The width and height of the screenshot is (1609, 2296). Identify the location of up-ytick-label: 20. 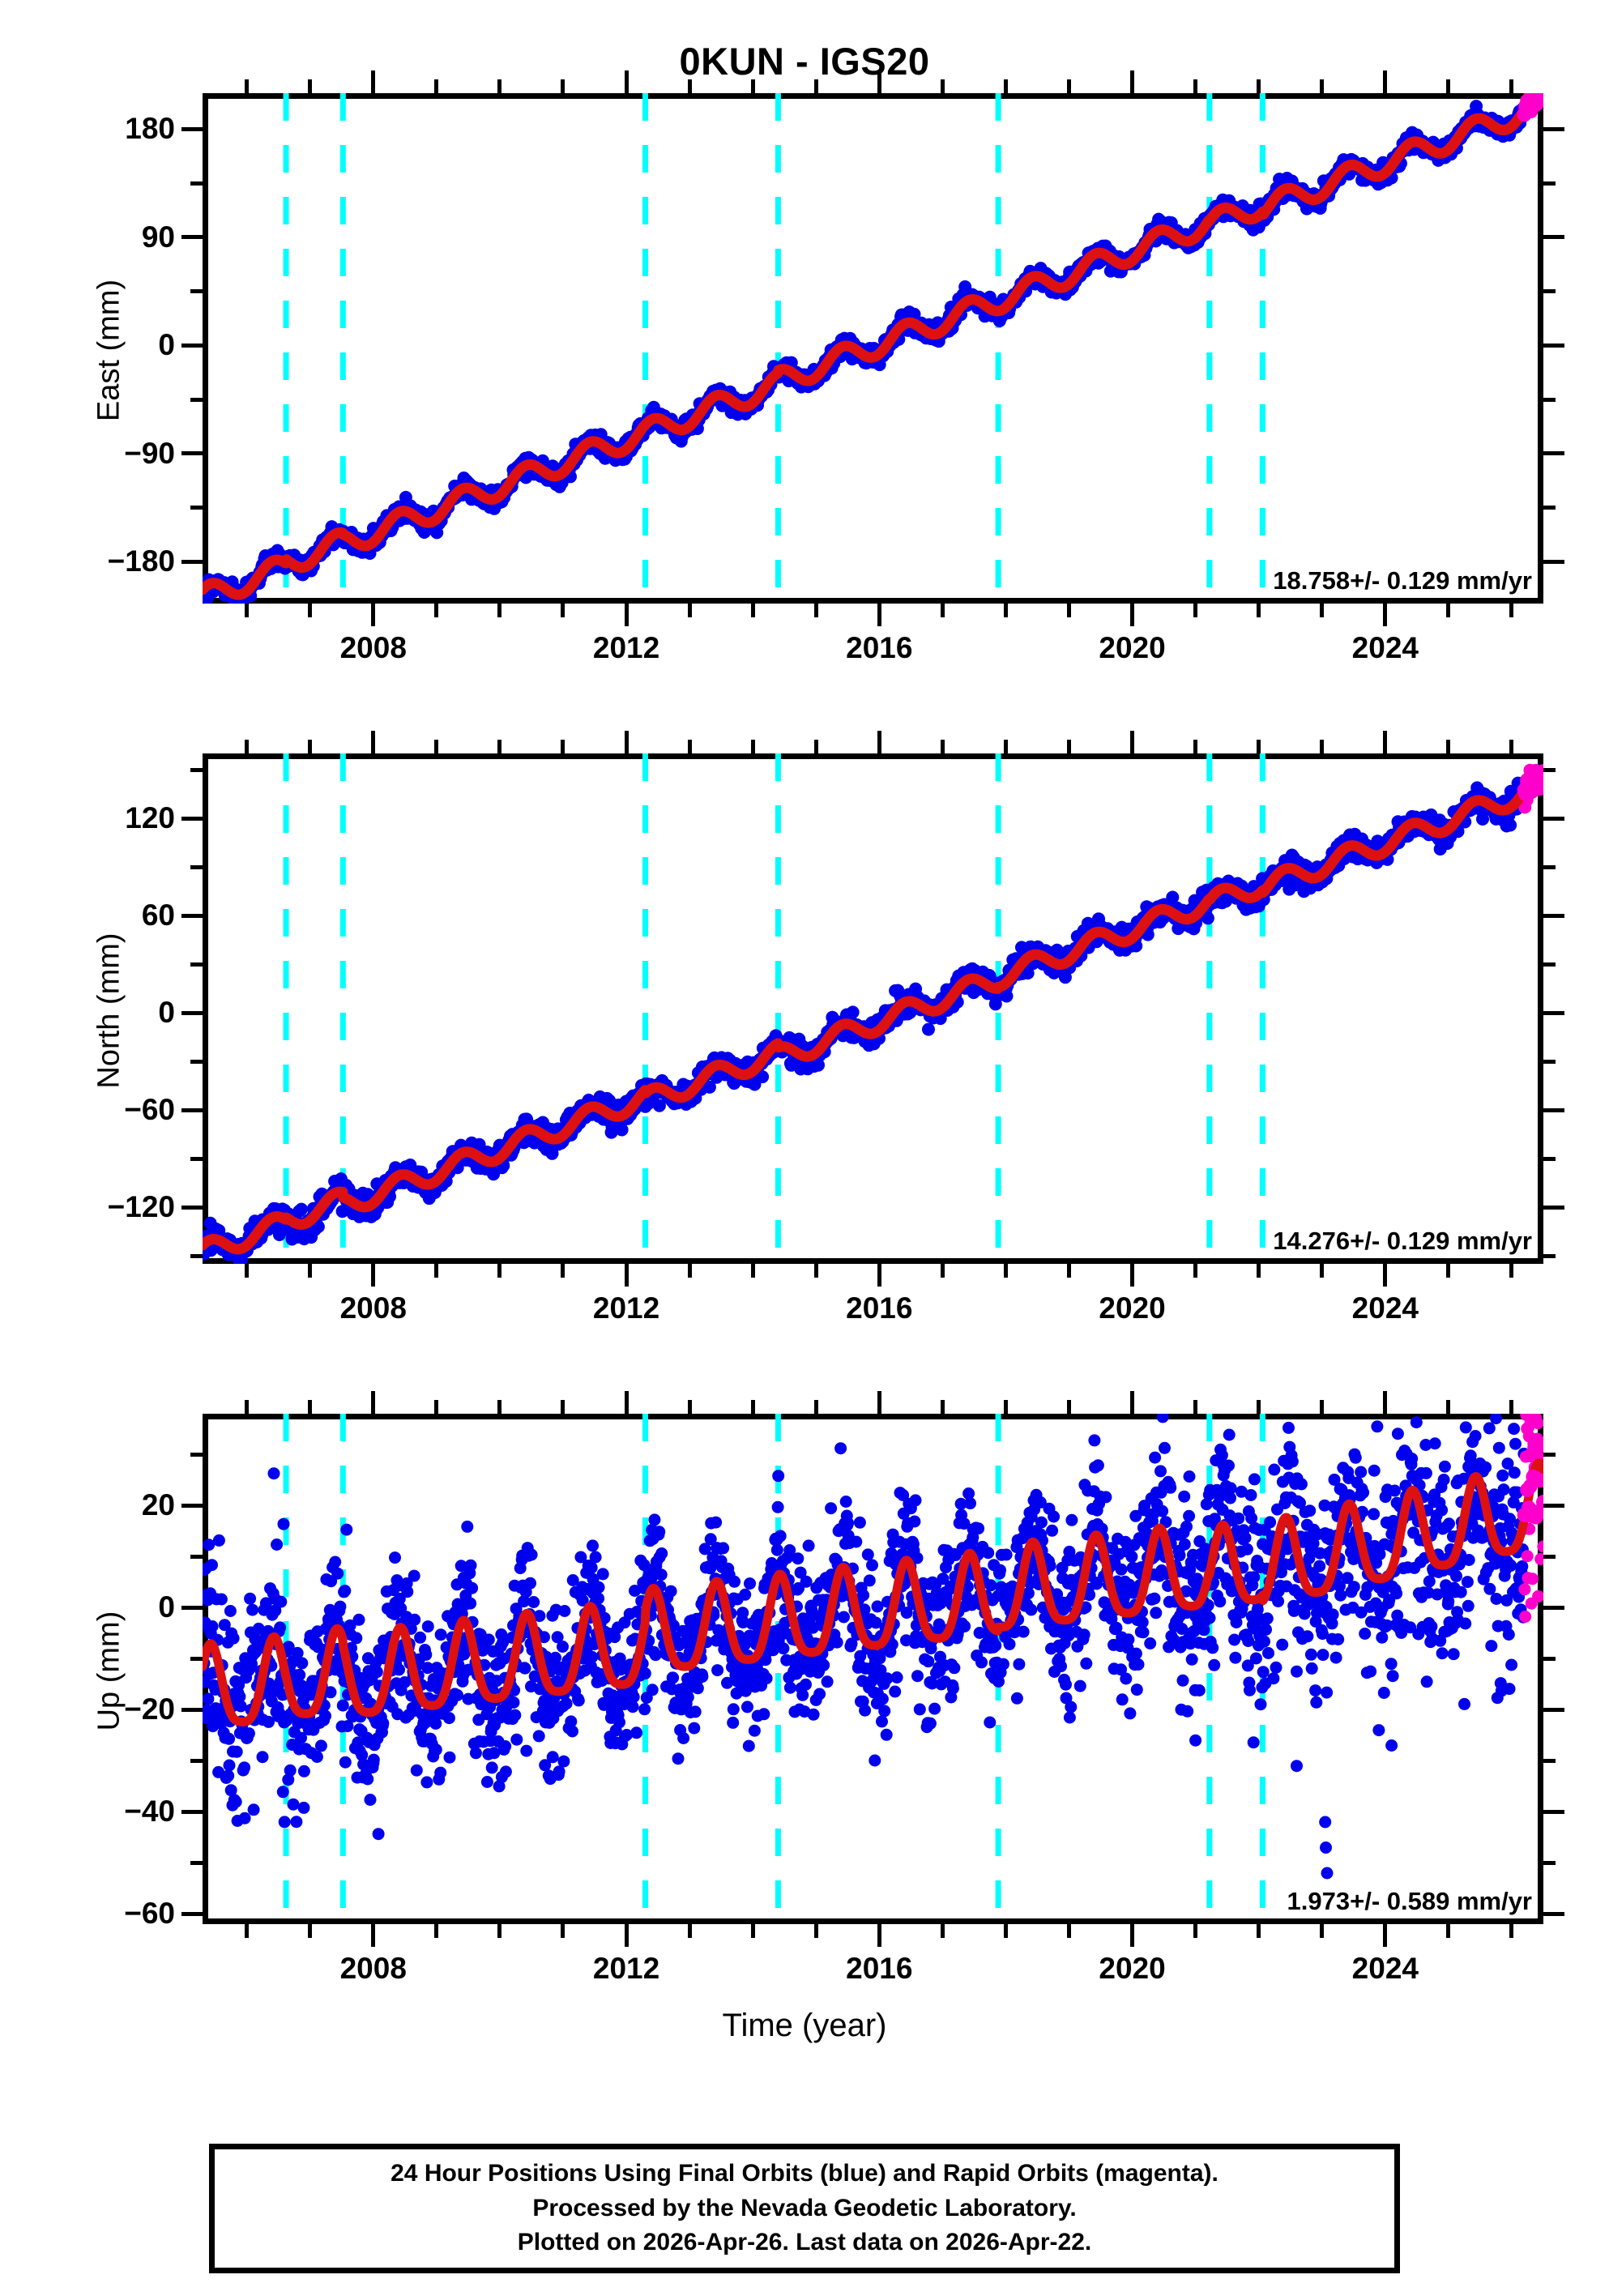
(158, 1505).